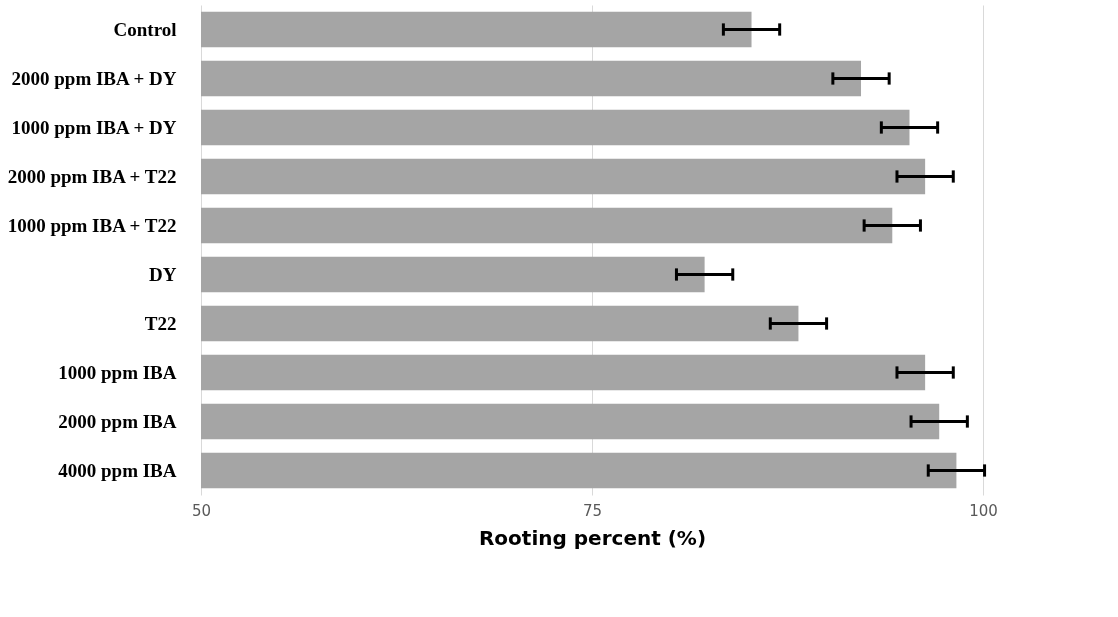  What do you see at coordinates (160, 323) in the screenshot?
I see `y-tick-label: T22` at bounding box center [160, 323].